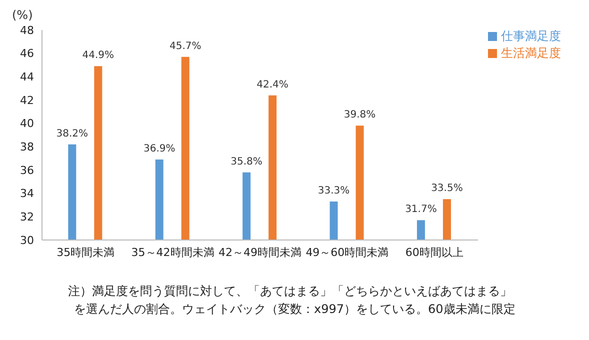  I want to click on y-tick-label: 46, so click(27, 53).